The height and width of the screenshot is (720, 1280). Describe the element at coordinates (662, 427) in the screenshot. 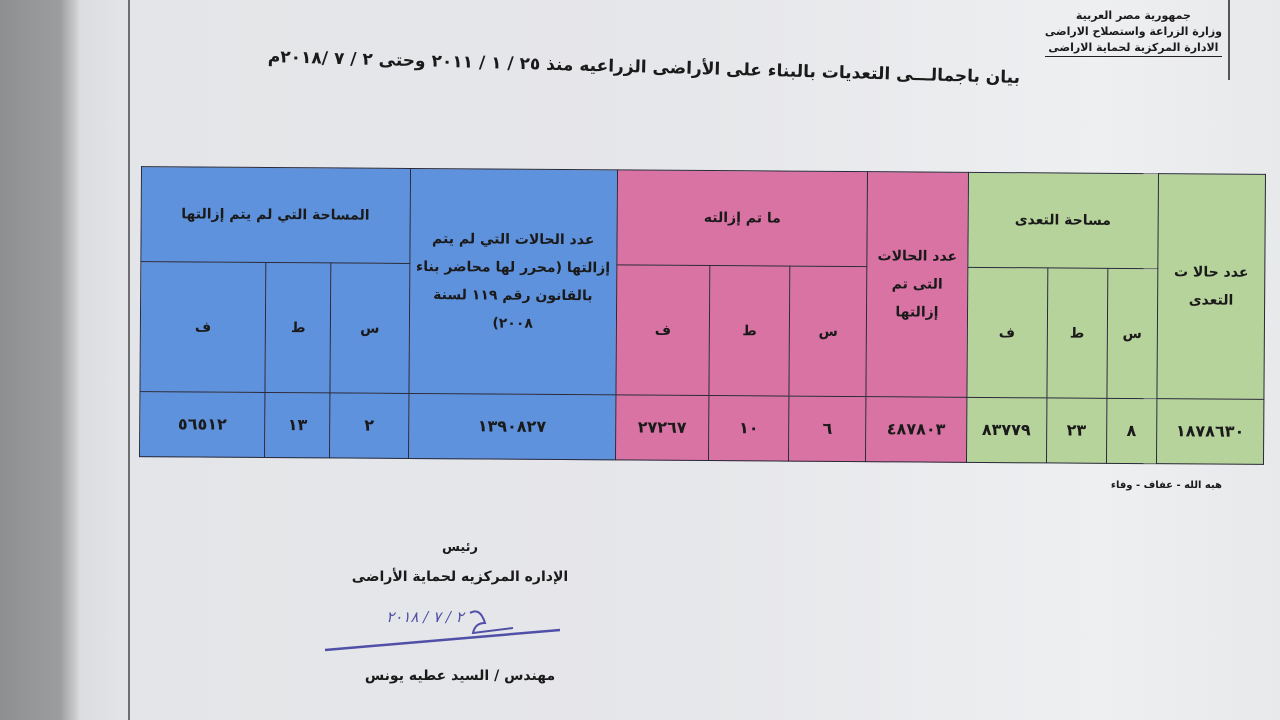

I see `cell-removed-f: ٢٧٢٦٧` at that location.